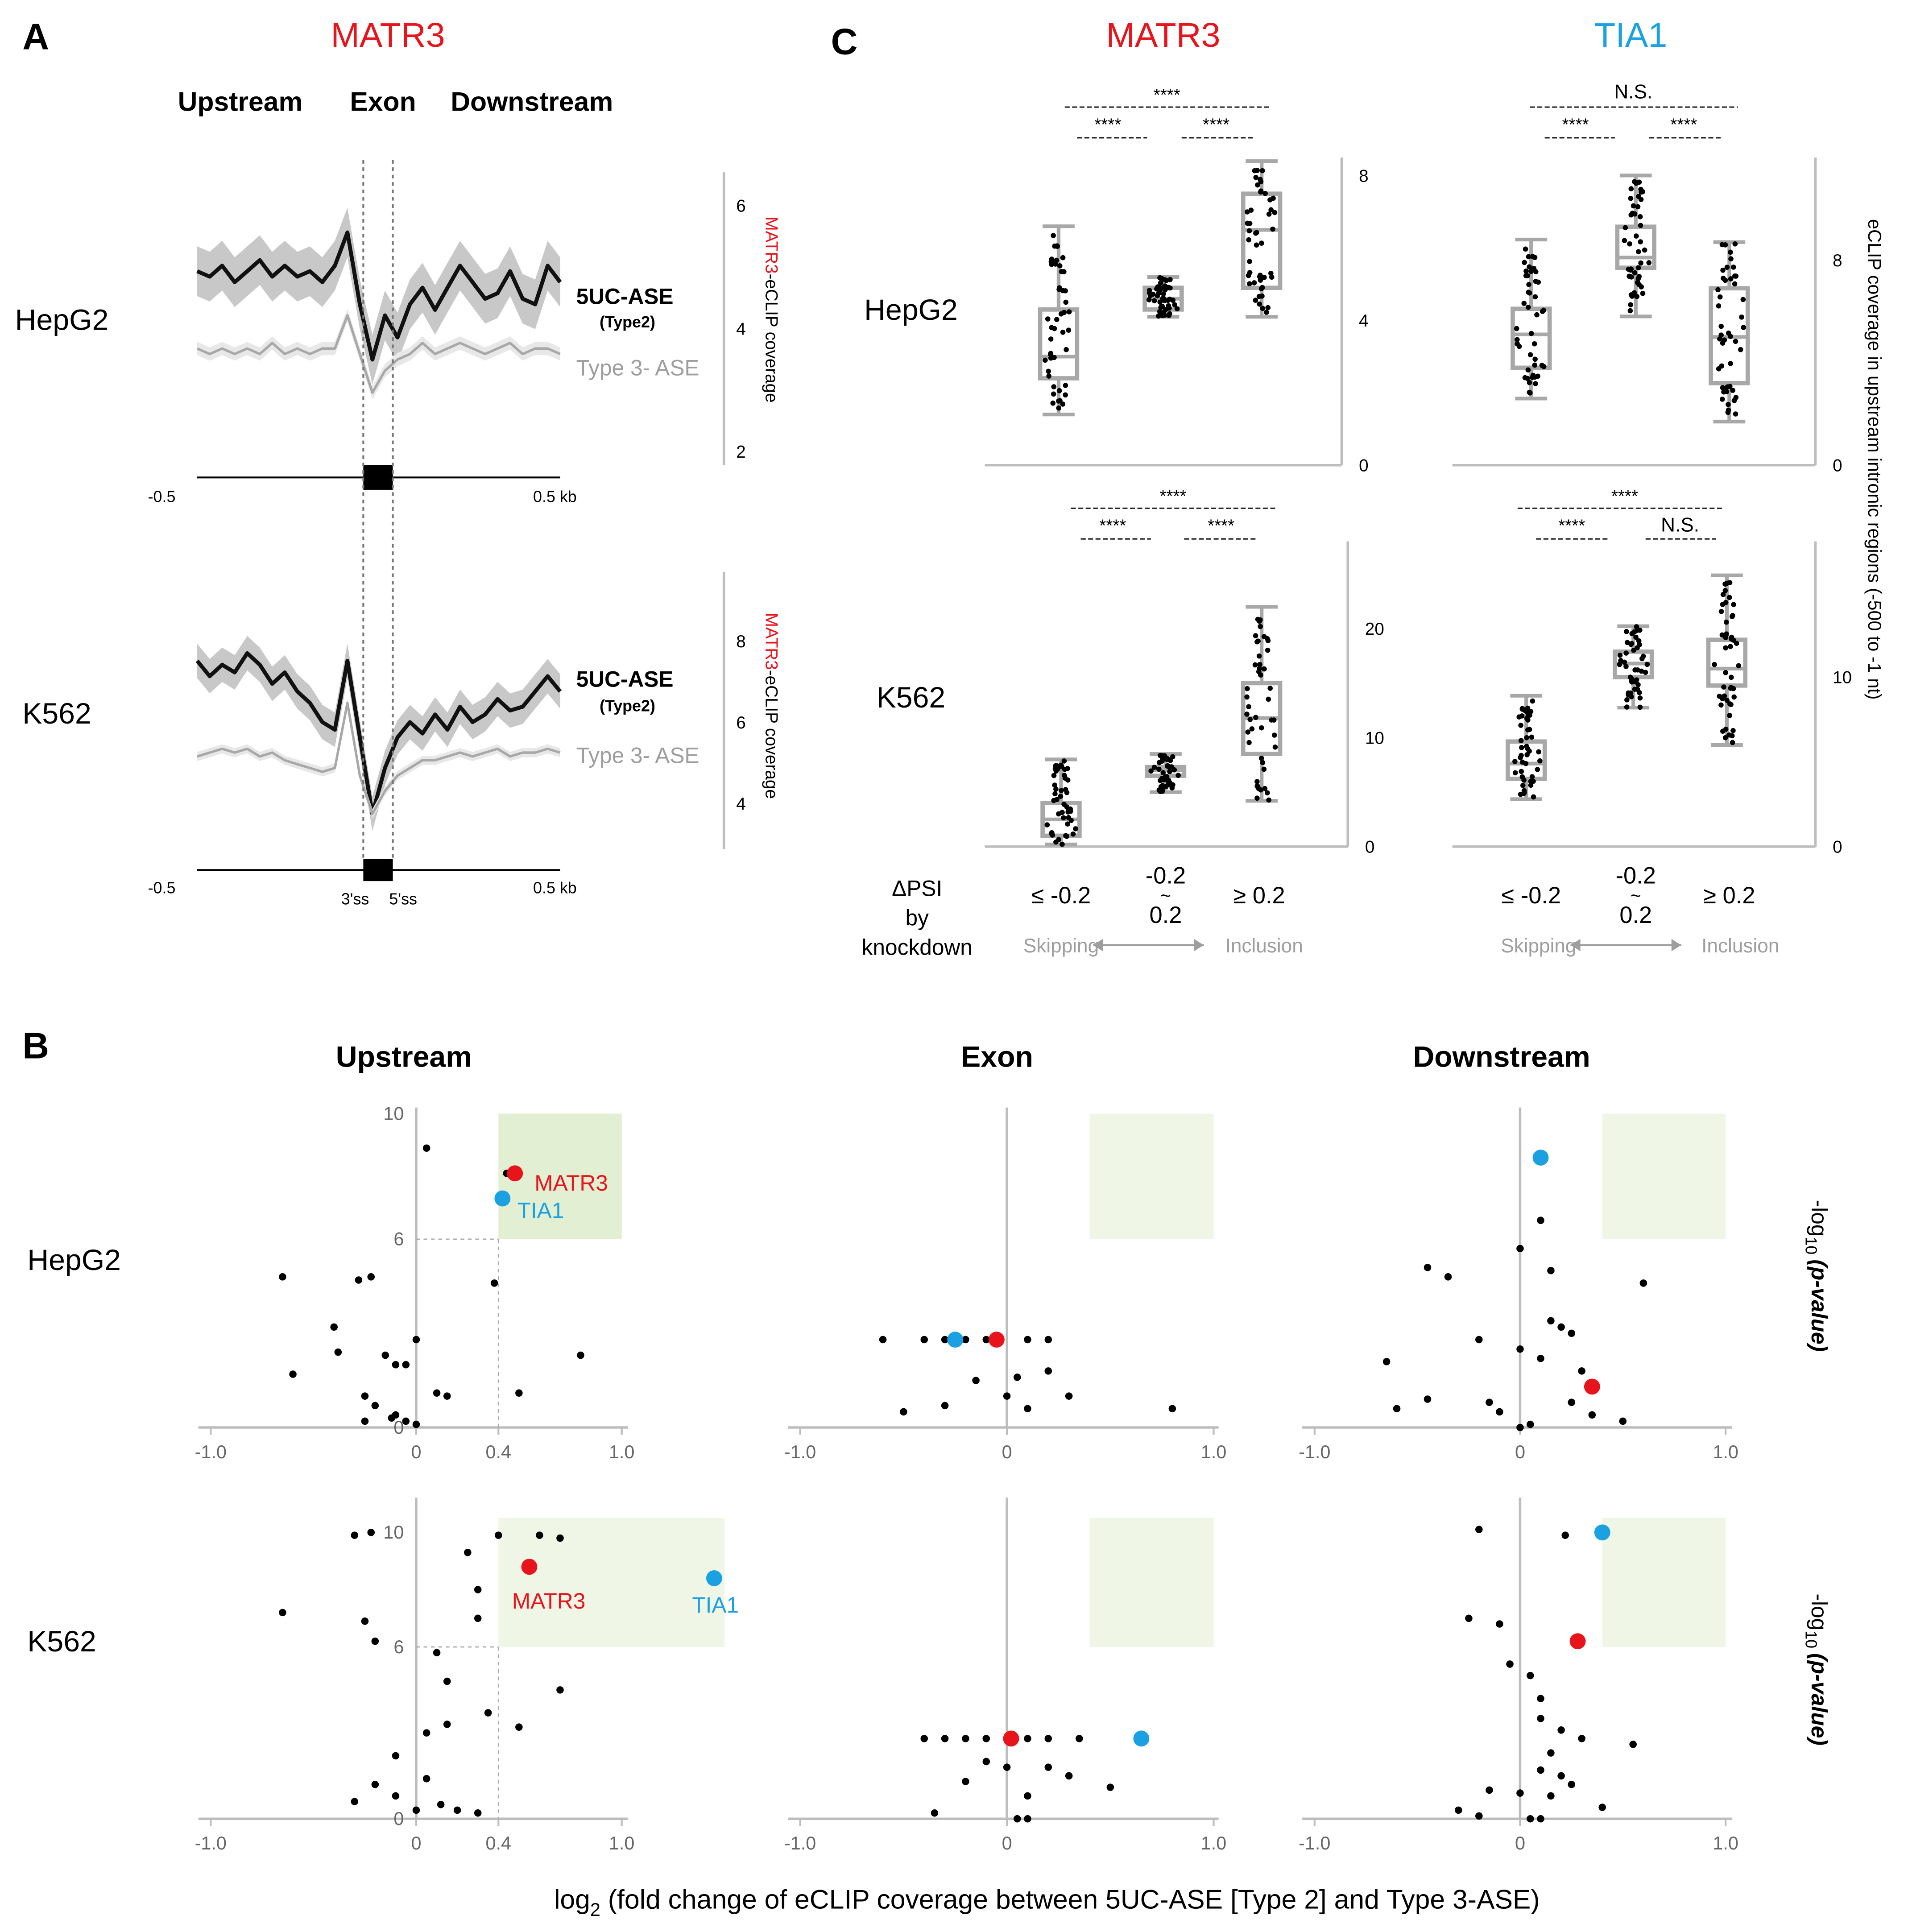  I want to click on profile-hepg2-x-left: -0.5, so click(162, 497).